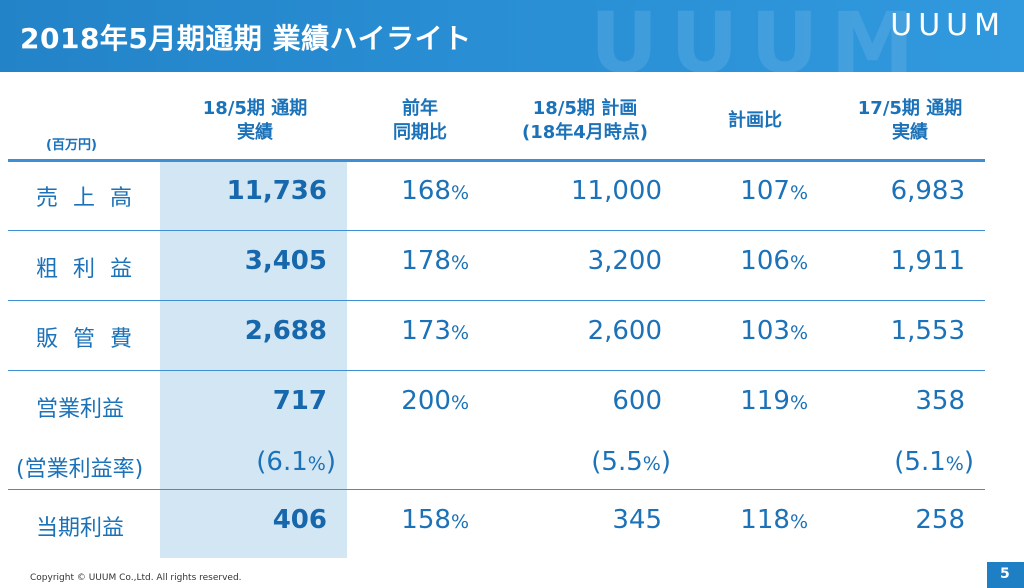 The height and width of the screenshot is (588, 1024). I want to click on operating-margin-plan-value: 5.5, so click(622, 462).